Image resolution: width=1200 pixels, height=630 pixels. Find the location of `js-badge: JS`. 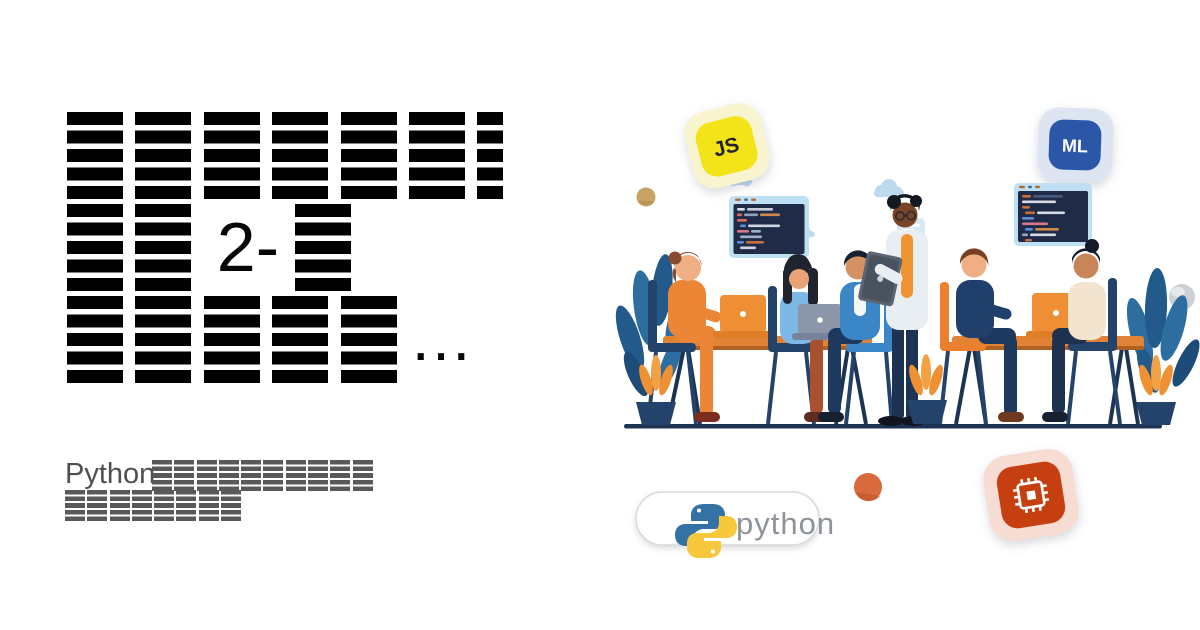

js-badge: JS is located at coordinates (727, 146).